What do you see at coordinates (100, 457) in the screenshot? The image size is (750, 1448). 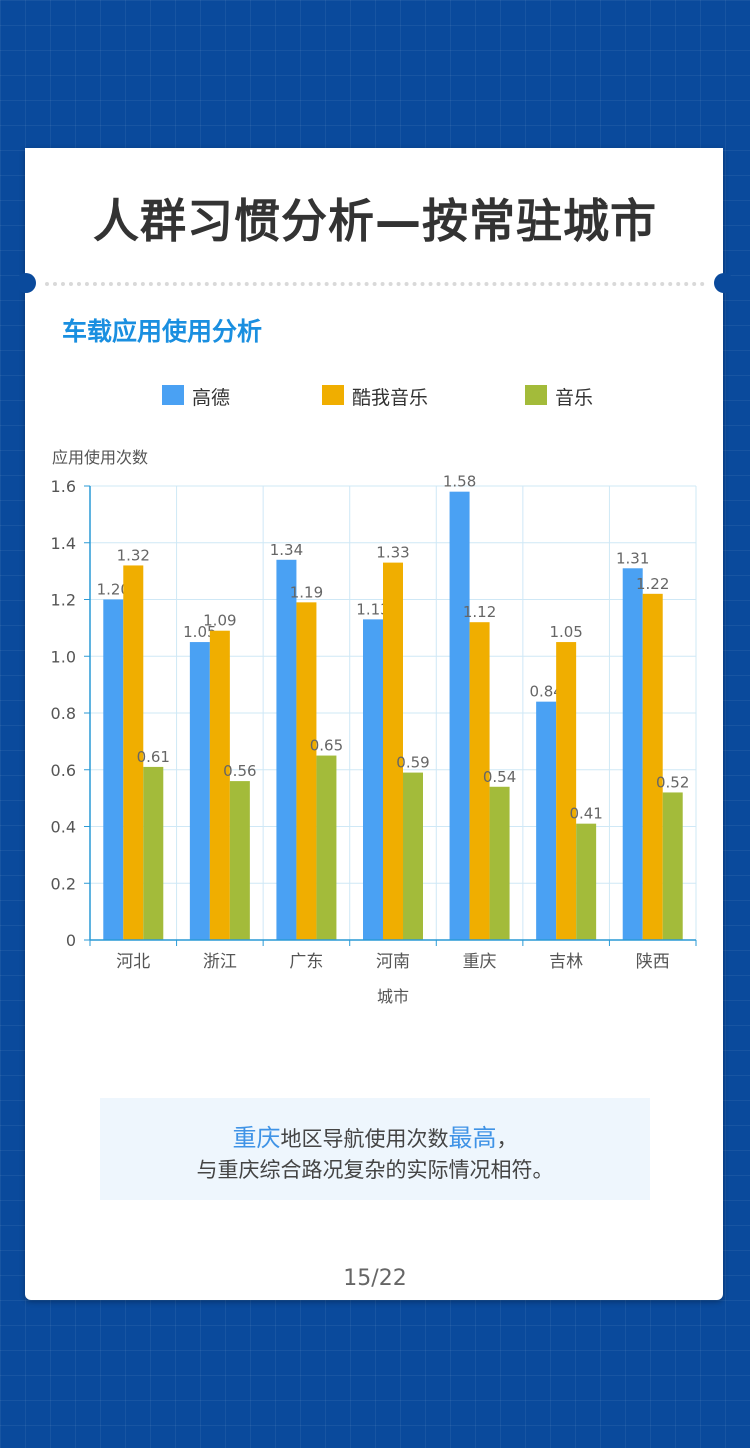 I see `y-axis-title: 应用使用次数` at bounding box center [100, 457].